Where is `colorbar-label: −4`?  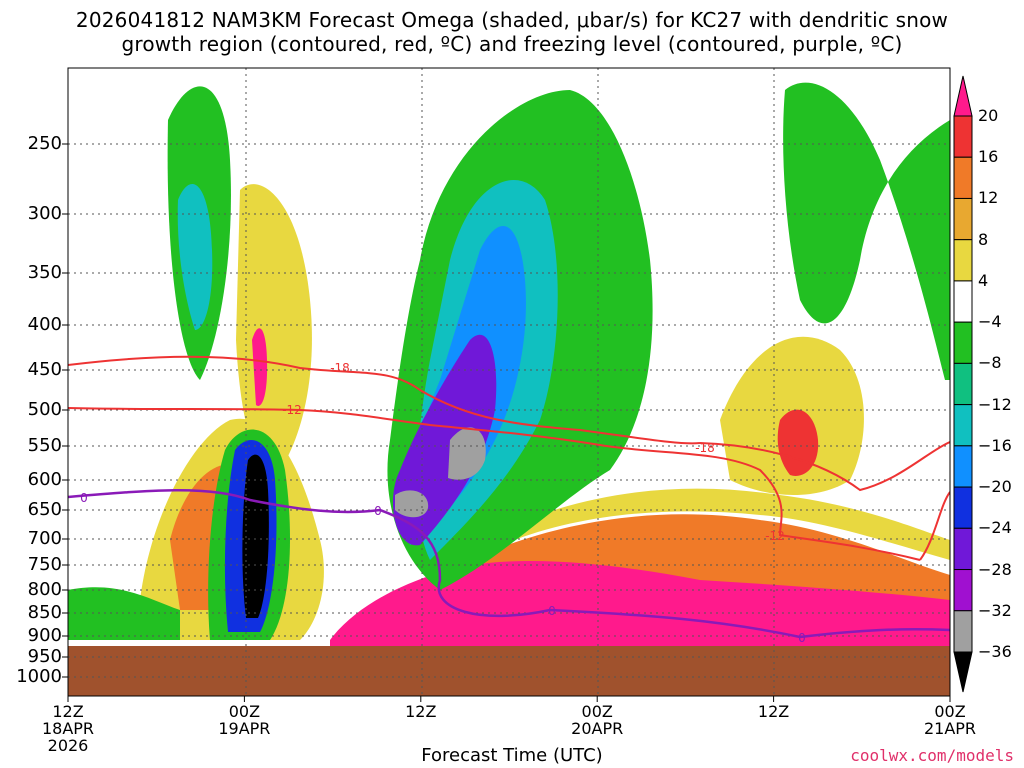 colorbar-label: −4 is located at coordinates (990, 322).